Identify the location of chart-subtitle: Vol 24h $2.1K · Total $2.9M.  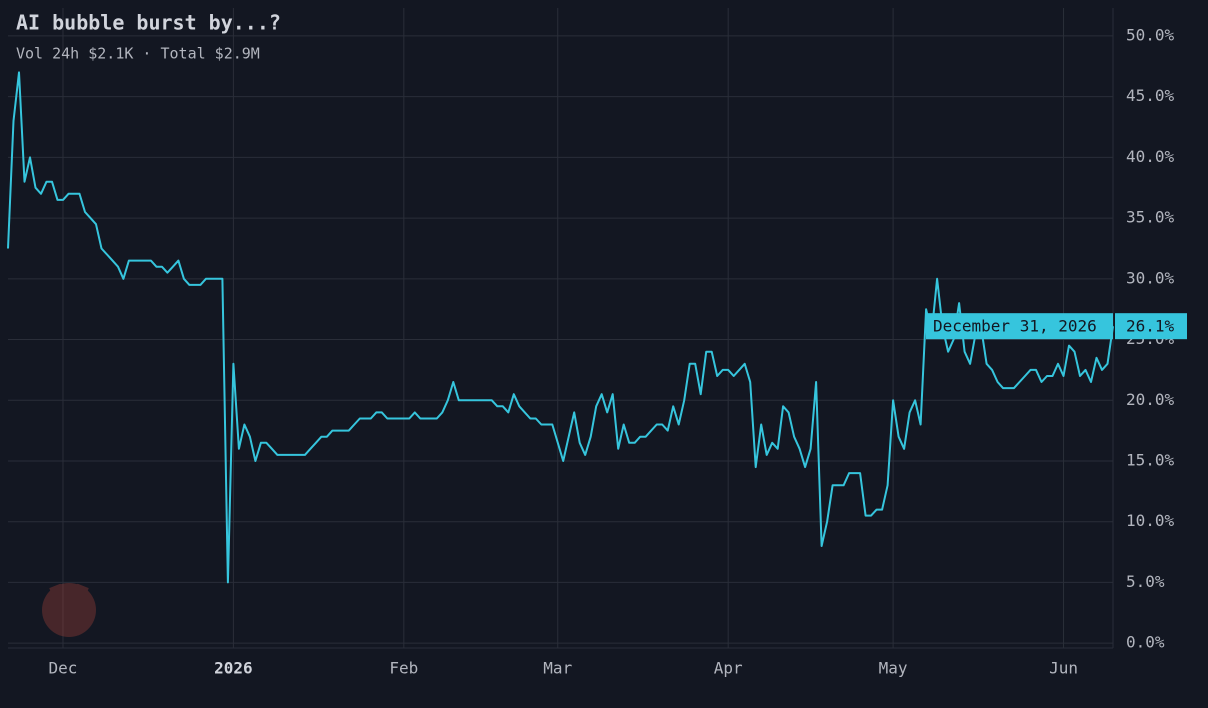
(138, 54).